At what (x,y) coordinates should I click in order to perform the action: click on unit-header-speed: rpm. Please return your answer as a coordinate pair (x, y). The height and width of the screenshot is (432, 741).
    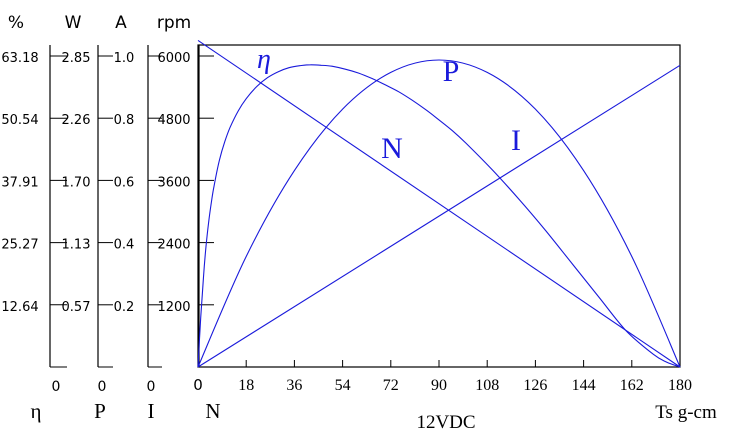
    Looking at the image, I should click on (174, 23).